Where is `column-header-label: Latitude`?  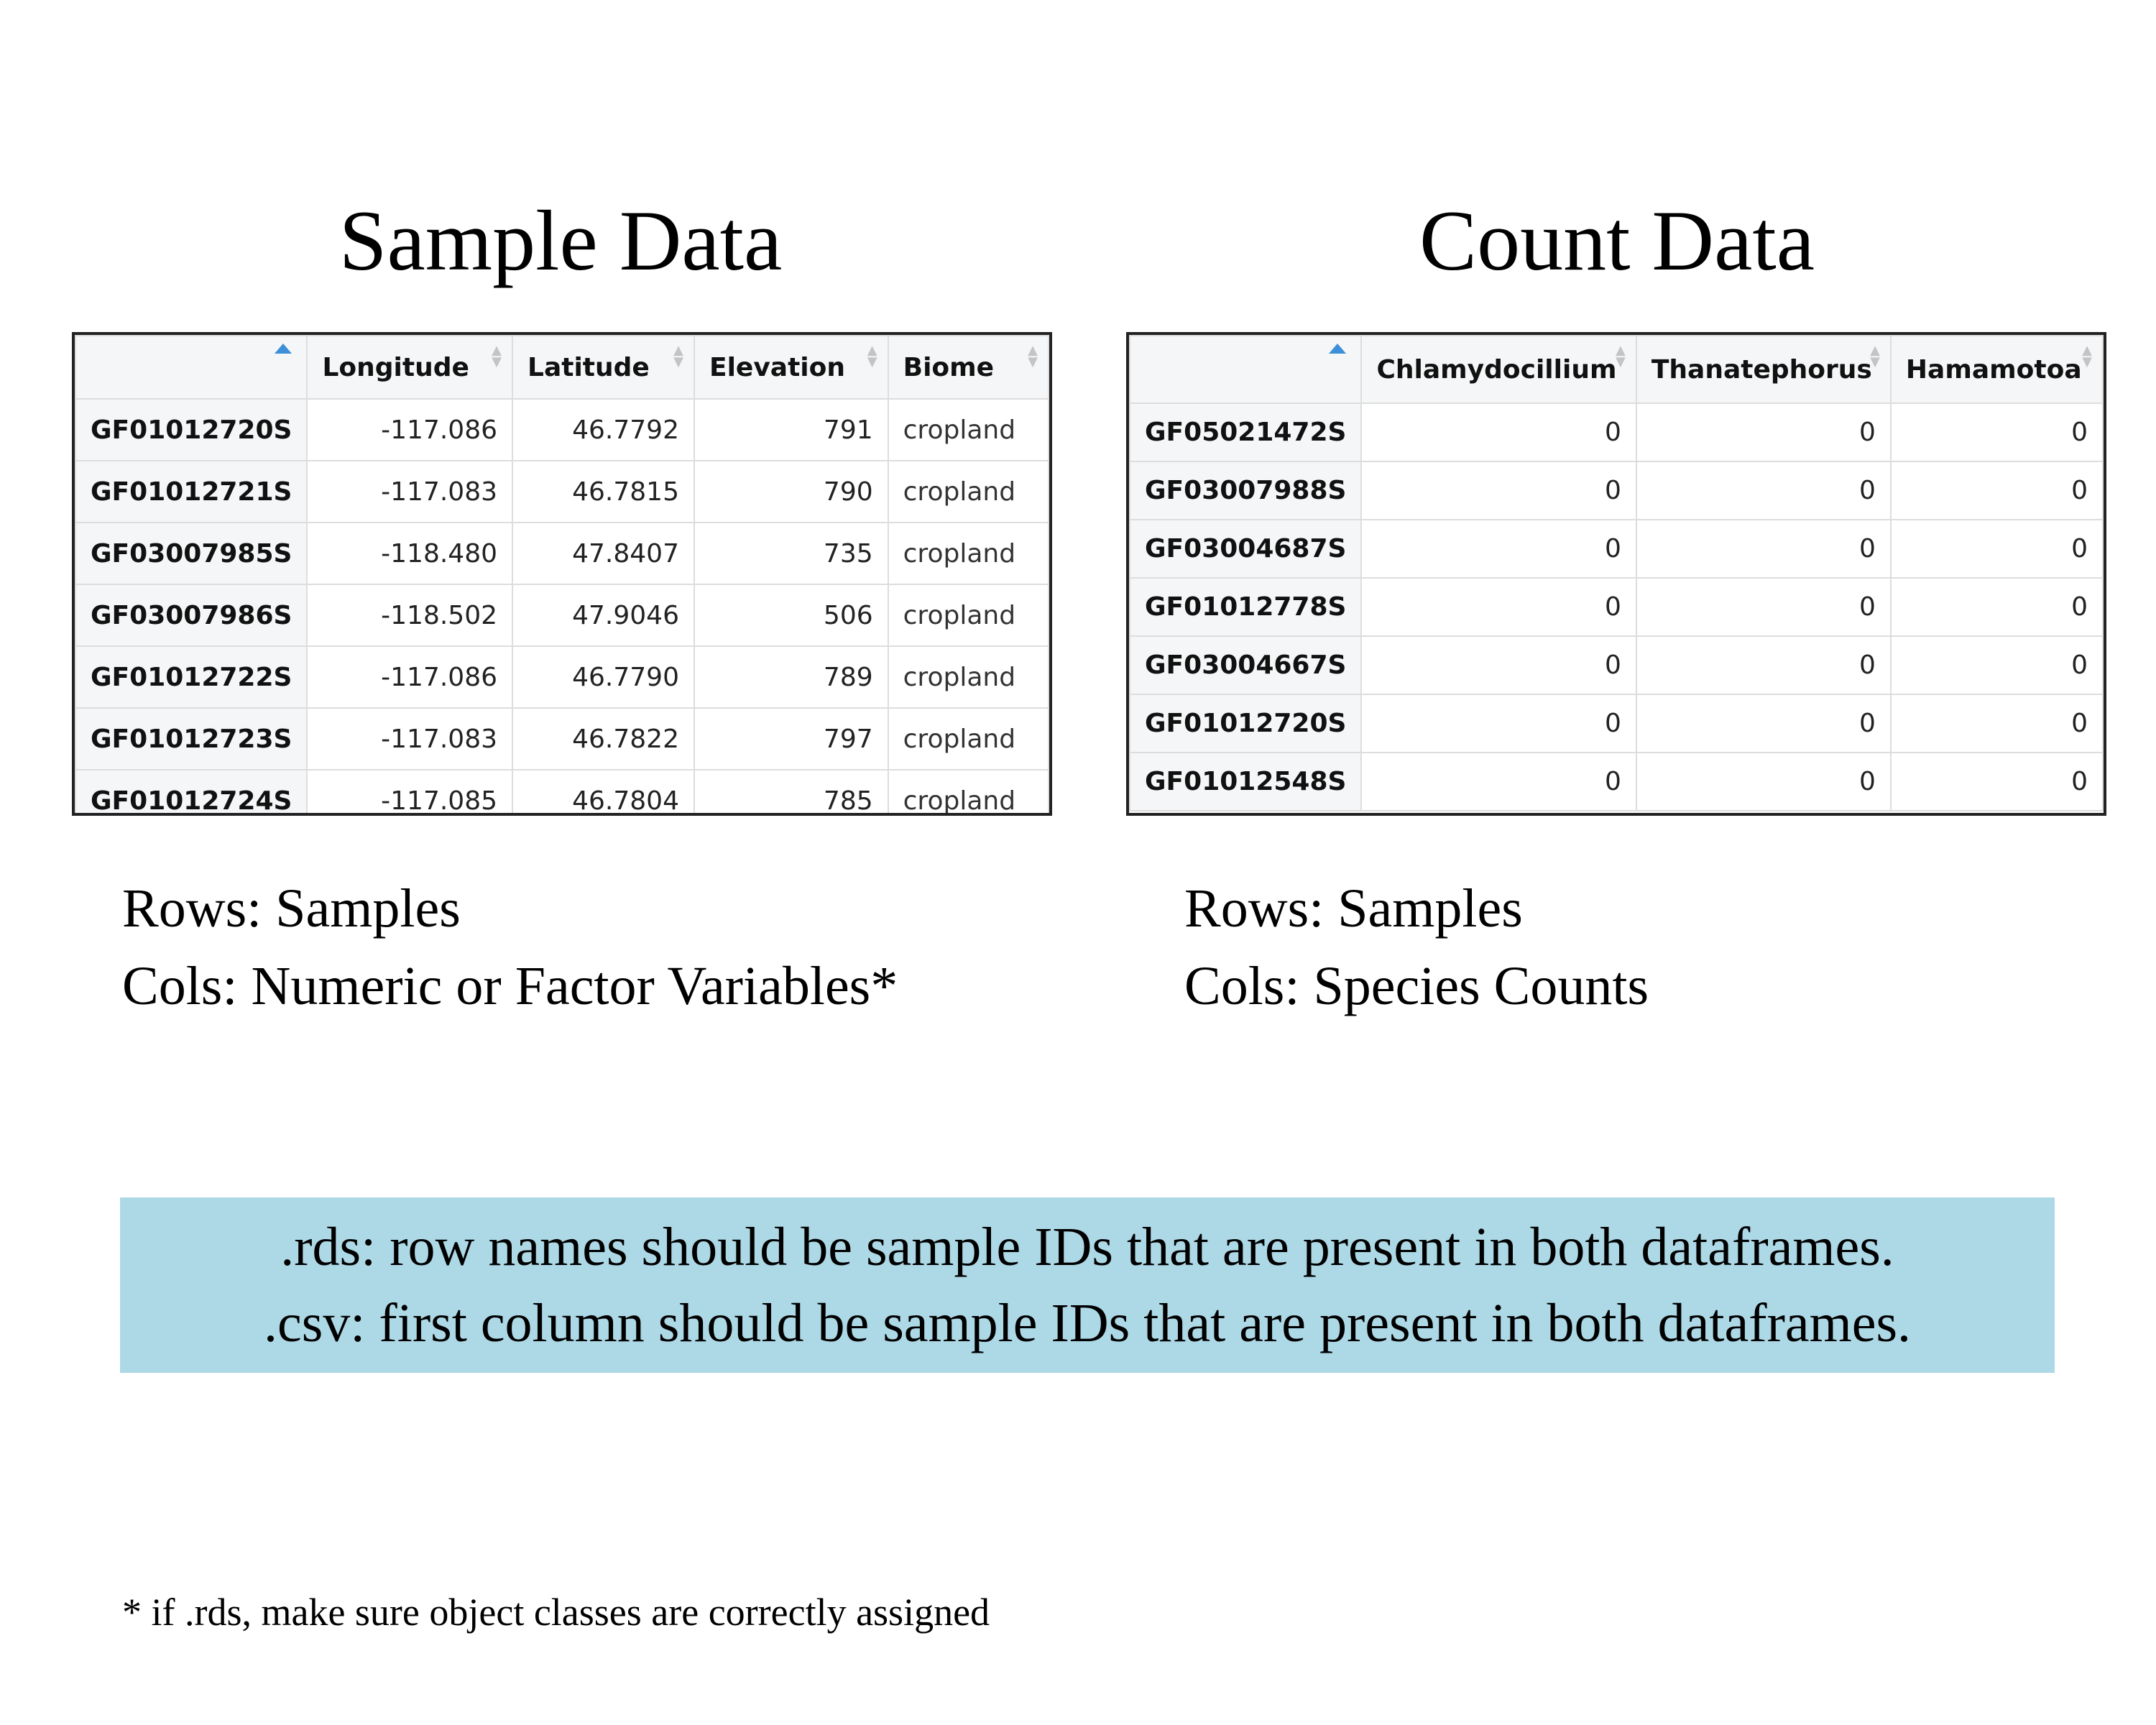
column-header-label: Latitude is located at coordinates (589, 367).